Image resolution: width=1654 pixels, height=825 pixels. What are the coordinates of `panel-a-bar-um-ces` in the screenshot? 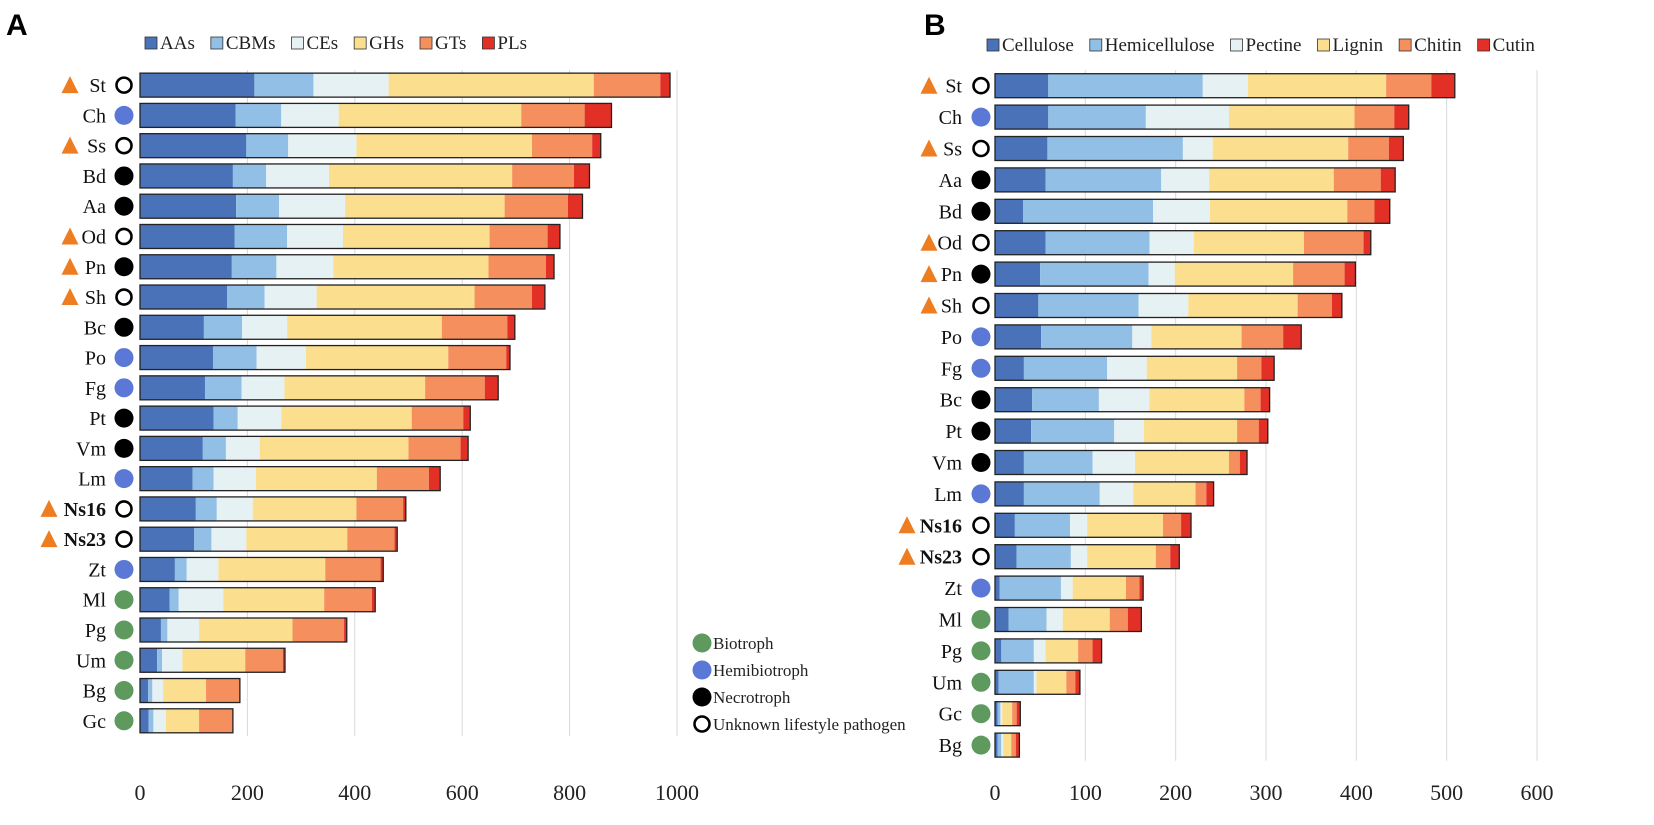 It's located at (172, 660).